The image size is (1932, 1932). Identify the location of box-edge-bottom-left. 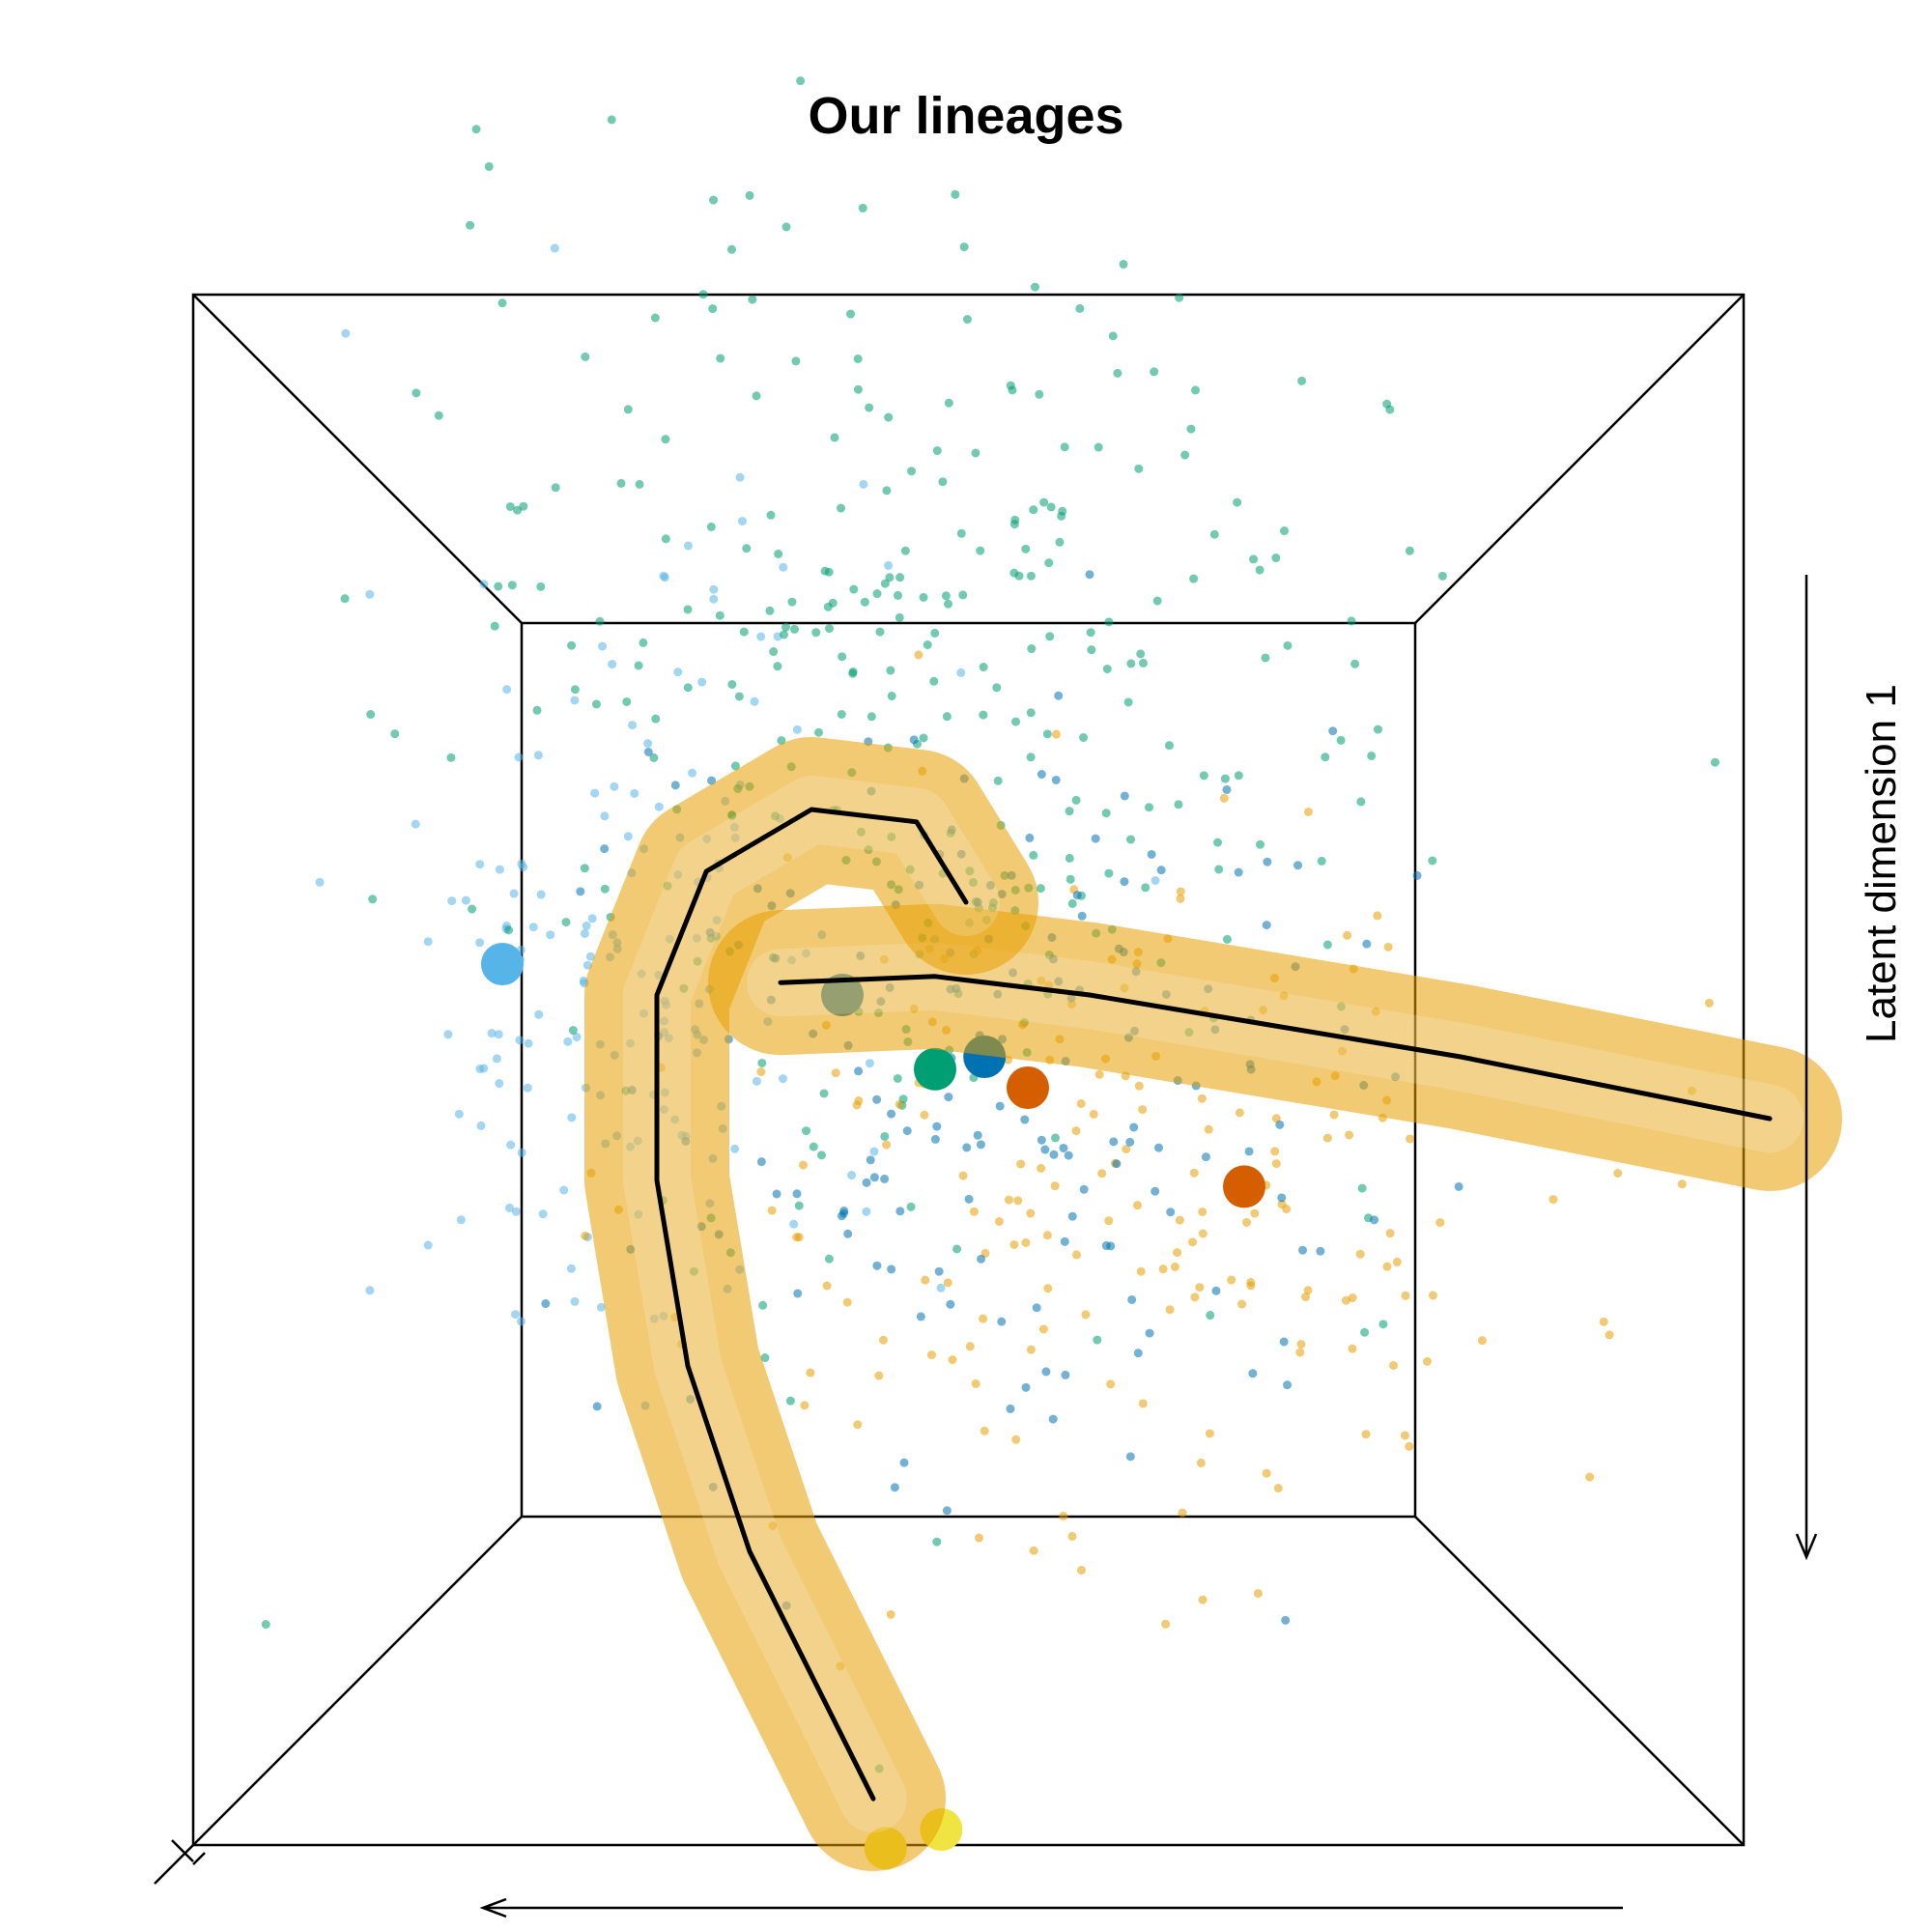
(357, 1681).